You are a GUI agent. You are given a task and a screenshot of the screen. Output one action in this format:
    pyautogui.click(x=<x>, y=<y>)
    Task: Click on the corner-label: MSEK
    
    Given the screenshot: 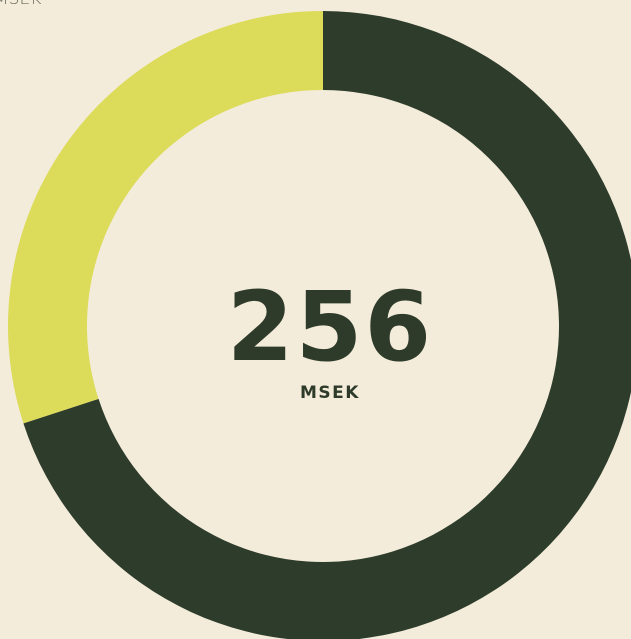 What is the action you would take?
    pyautogui.click(x=20, y=4)
    